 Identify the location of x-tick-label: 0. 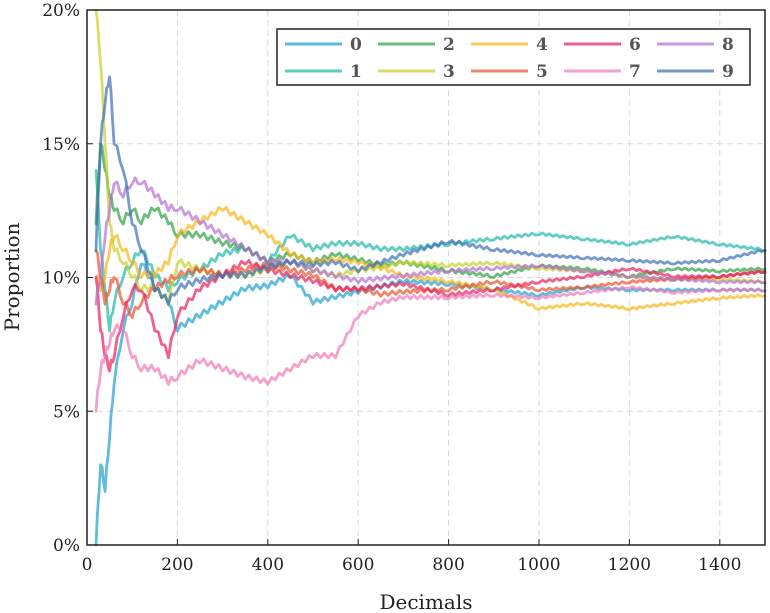
(87, 565).